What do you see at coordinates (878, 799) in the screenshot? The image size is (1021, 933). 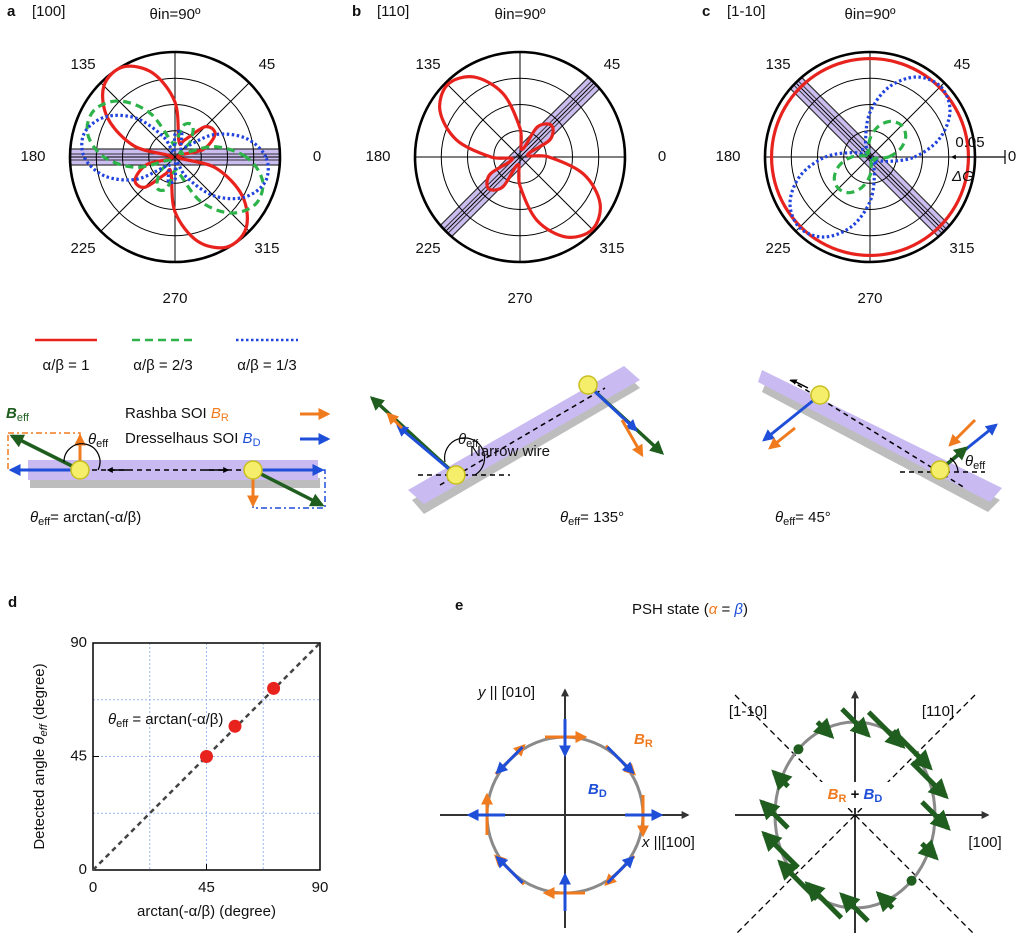 I see `field-label-part: D` at bounding box center [878, 799].